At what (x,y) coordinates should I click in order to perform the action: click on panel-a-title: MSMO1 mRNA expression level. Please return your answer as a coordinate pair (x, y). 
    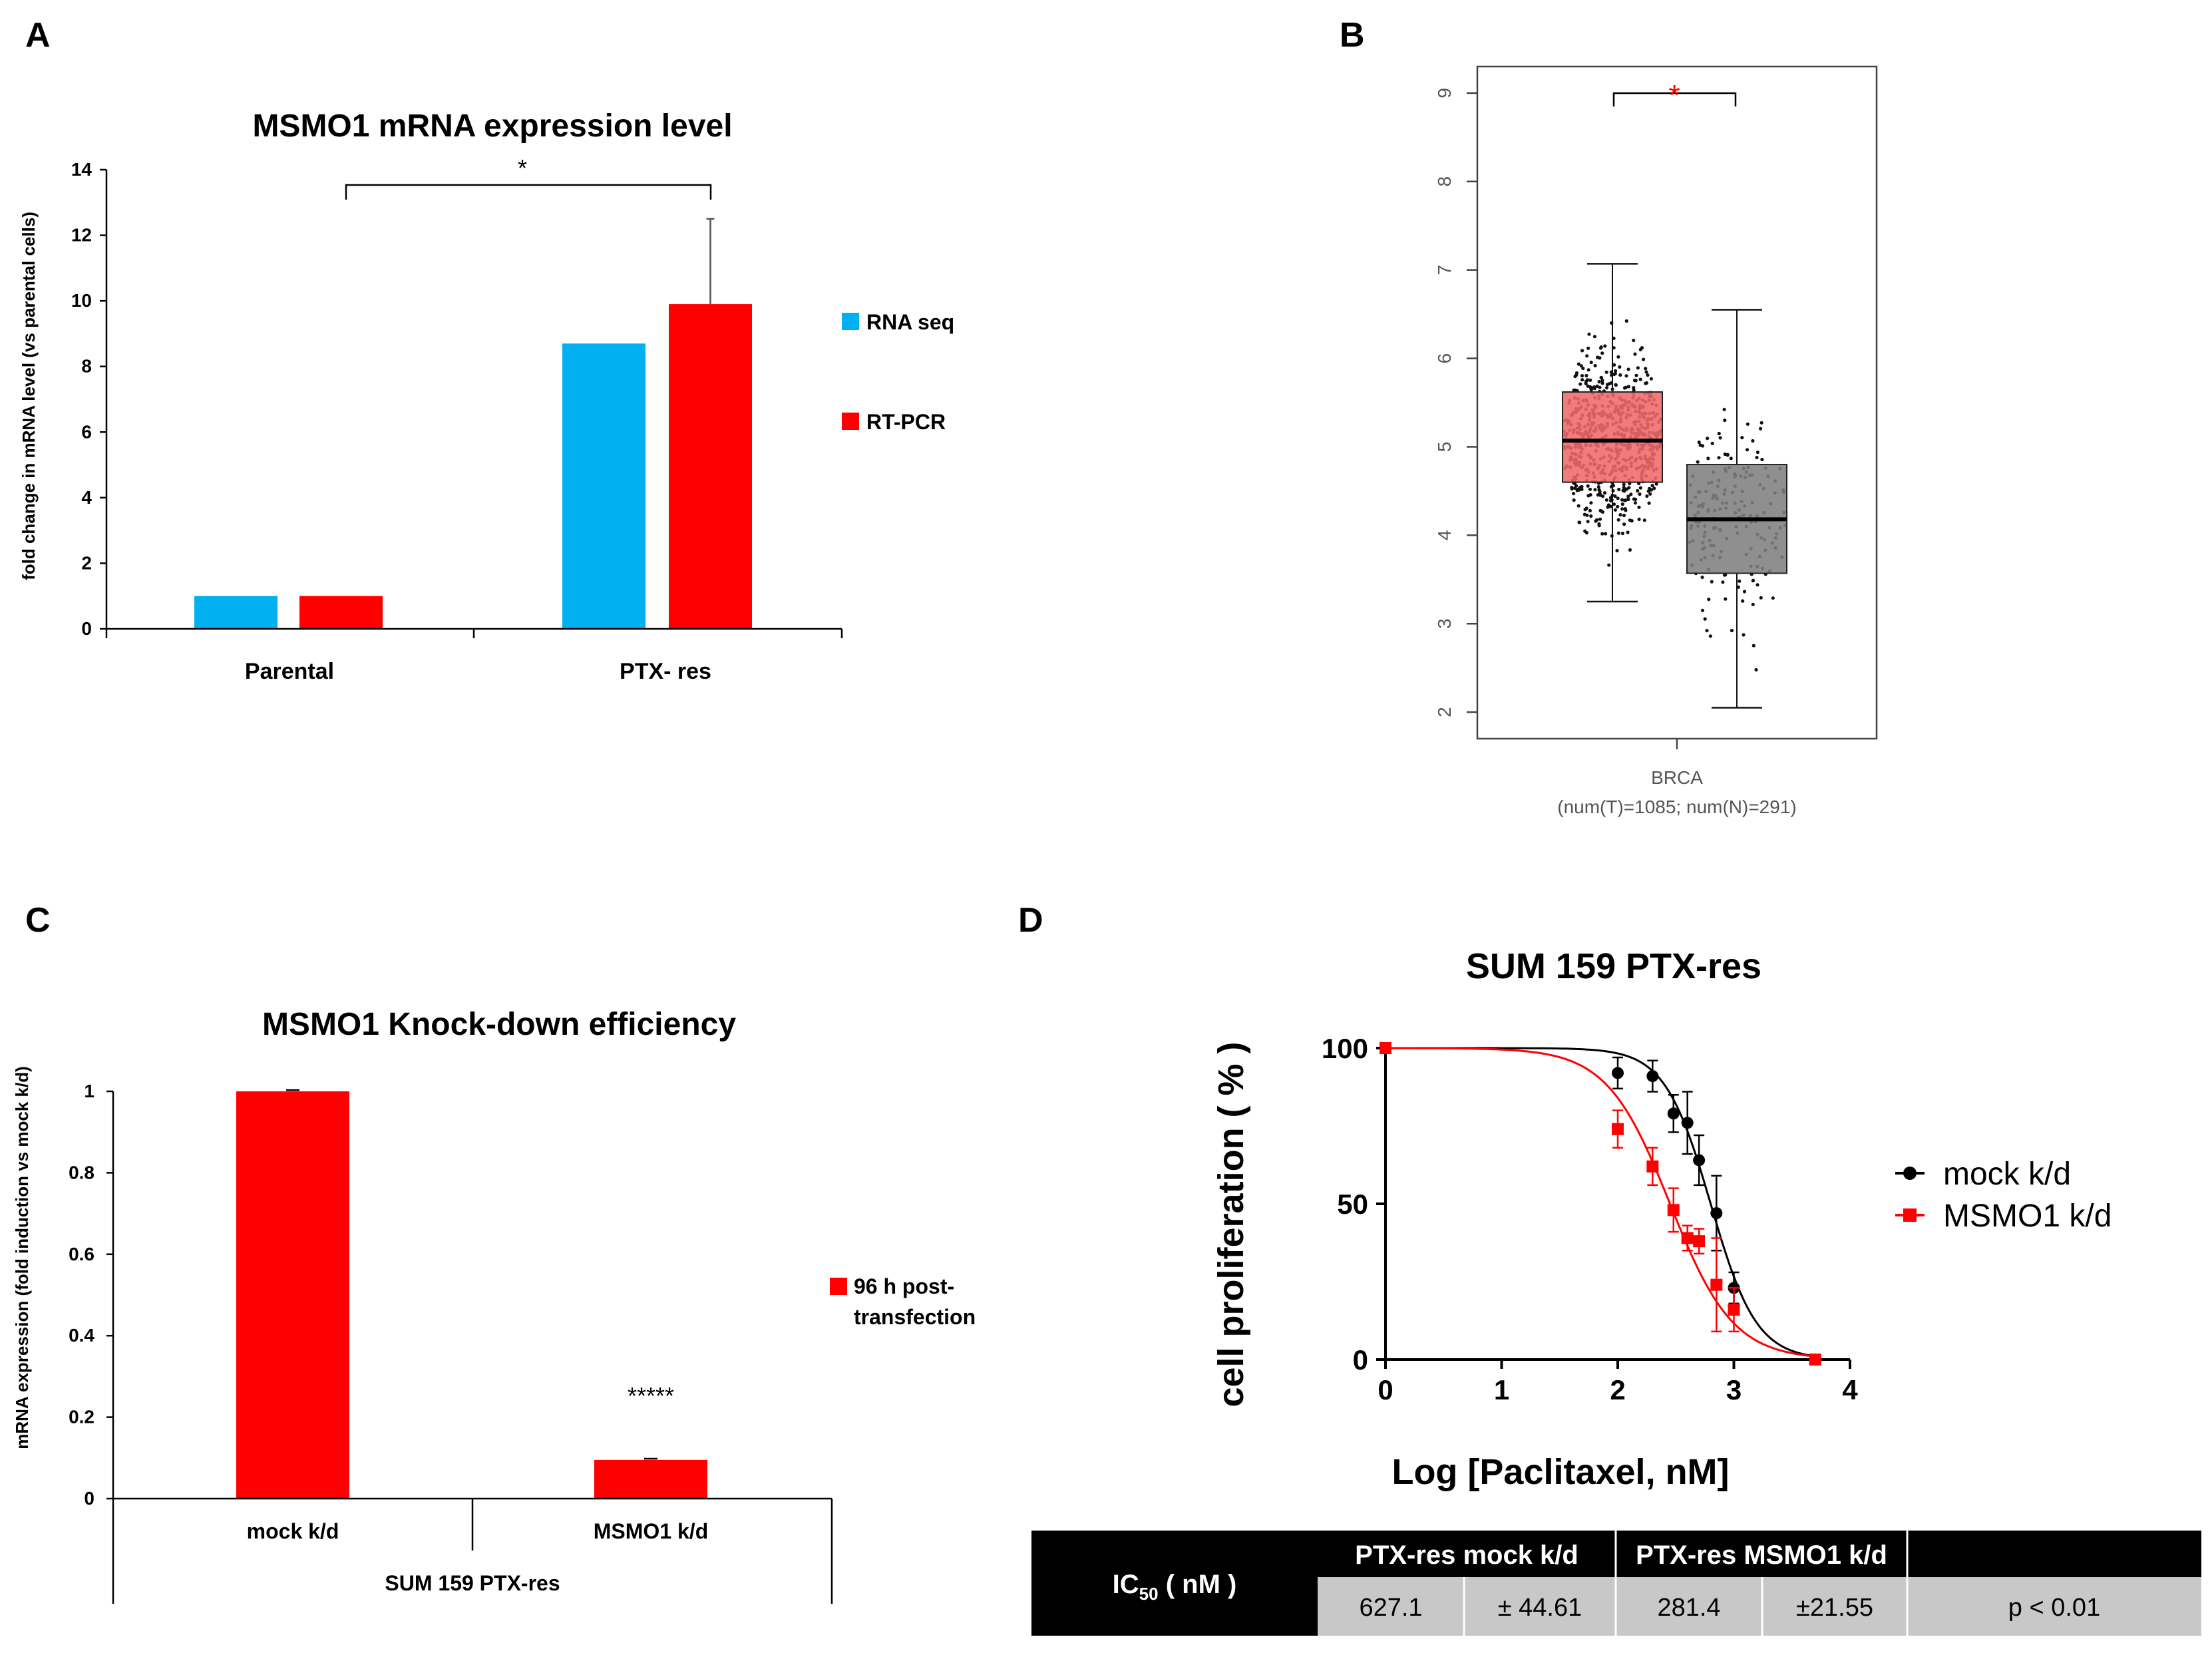
    Looking at the image, I should click on (492, 126).